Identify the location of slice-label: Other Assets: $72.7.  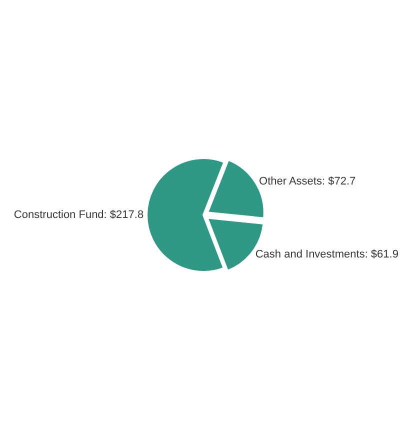
(307, 181).